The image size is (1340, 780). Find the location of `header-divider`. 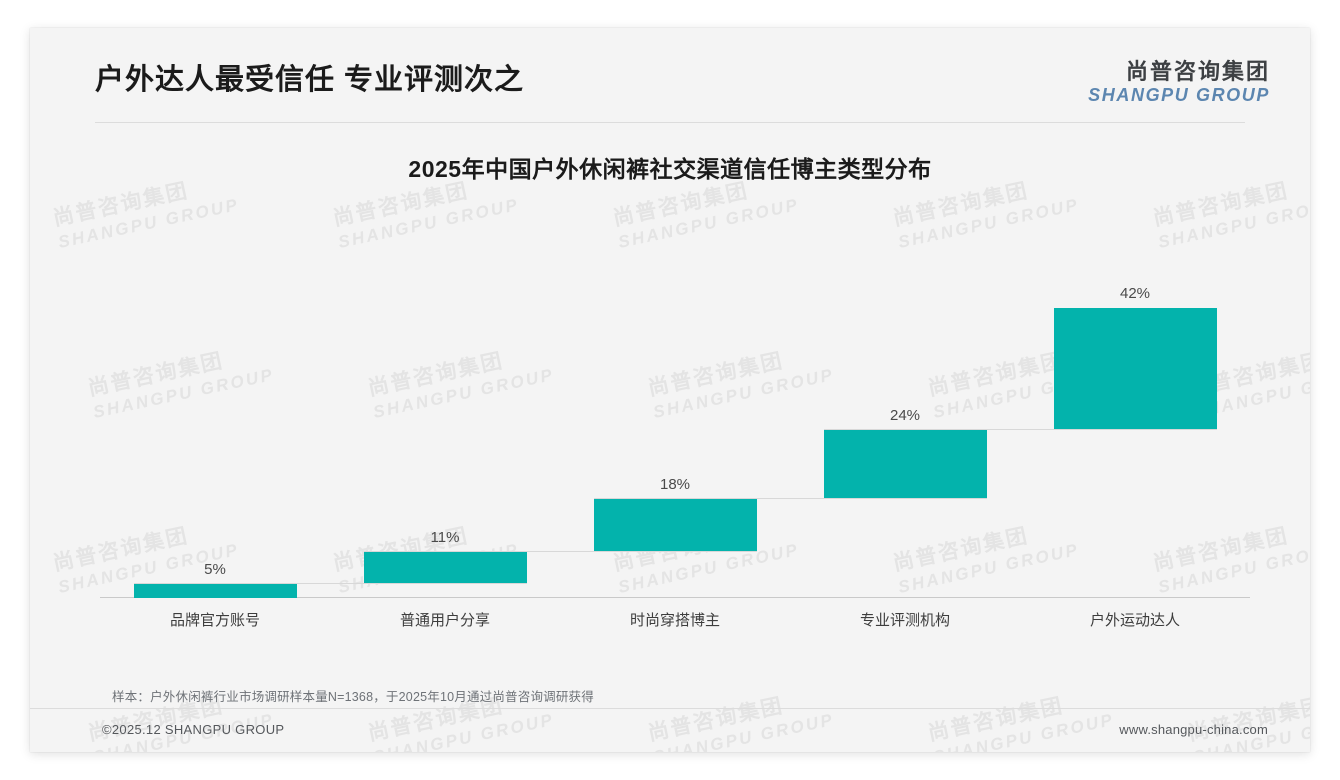

header-divider is located at coordinates (670, 122).